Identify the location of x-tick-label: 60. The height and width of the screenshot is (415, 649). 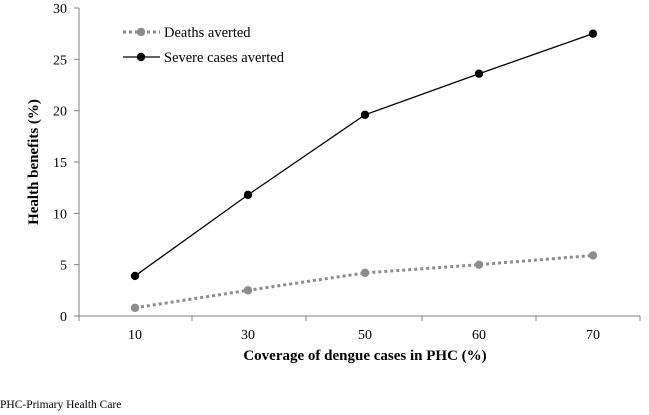
(479, 335).